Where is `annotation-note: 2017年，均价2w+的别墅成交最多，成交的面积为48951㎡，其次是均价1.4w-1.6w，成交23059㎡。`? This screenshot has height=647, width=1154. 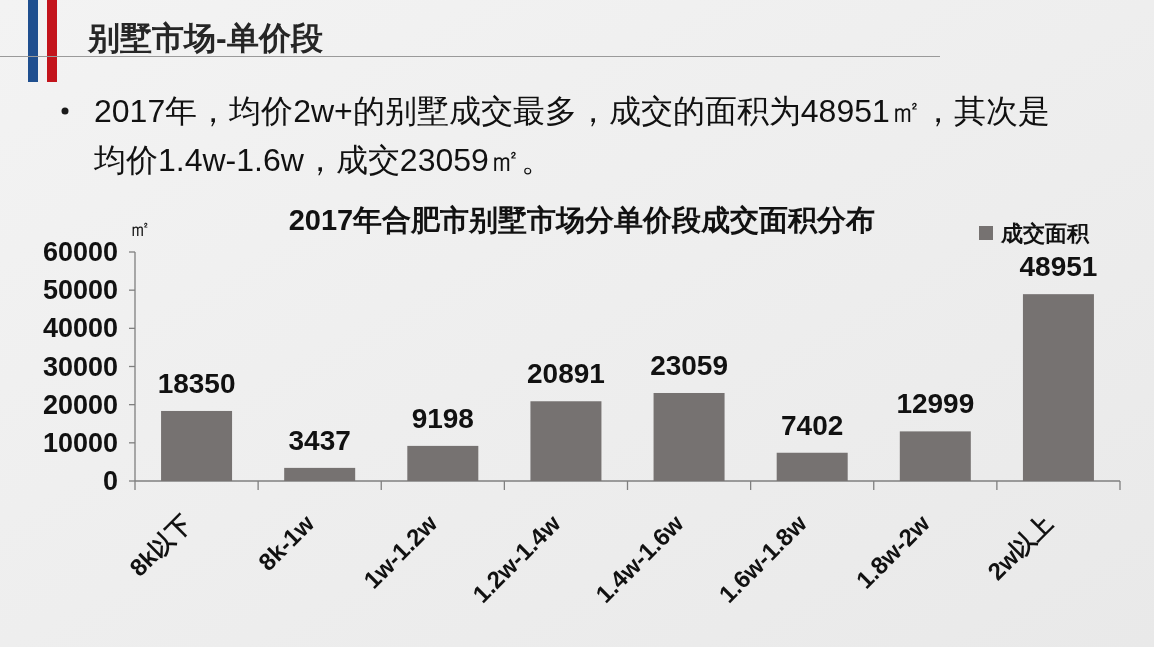
annotation-note: 2017年，均价2w+的别墅成交最多，成交的面积为48951㎡，其次是均价1.4w-1.6w，成交23059㎡。 is located at coordinates (572, 135).